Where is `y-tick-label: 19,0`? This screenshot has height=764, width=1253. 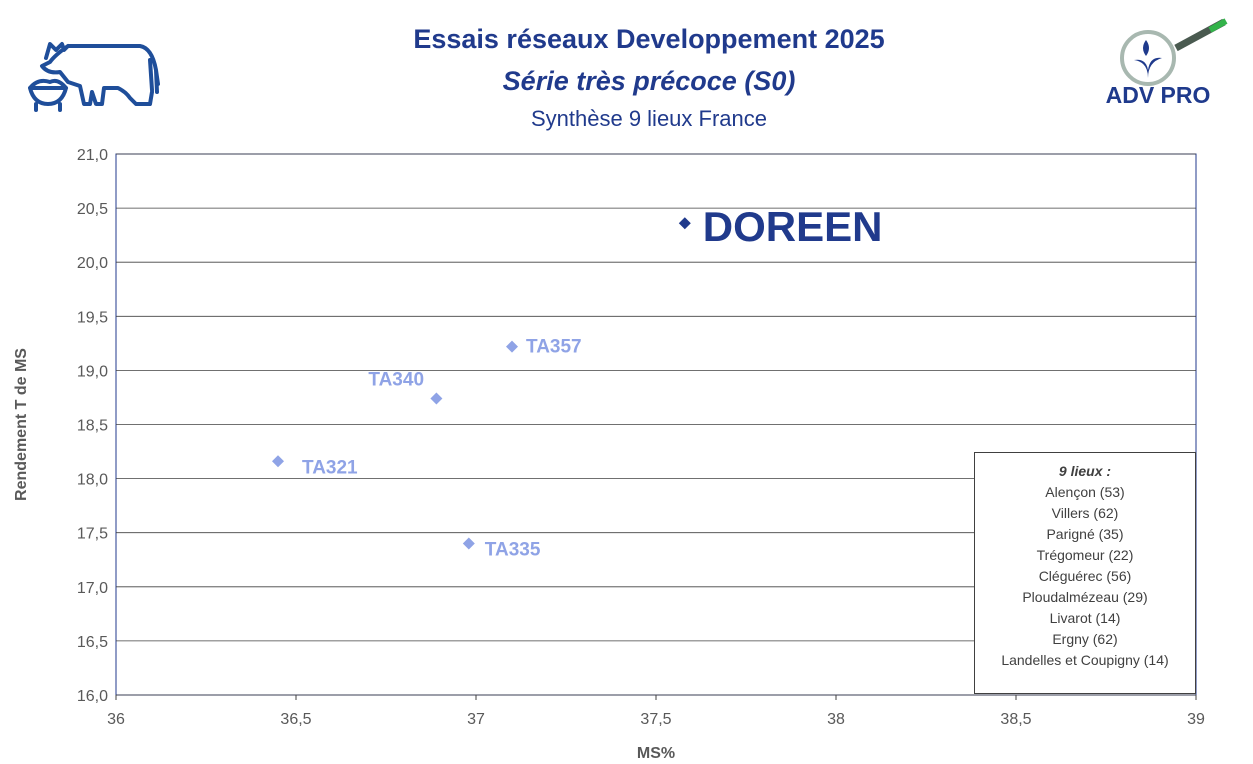 y-tick-label: 19,0 is located at coordinates (92, 371).